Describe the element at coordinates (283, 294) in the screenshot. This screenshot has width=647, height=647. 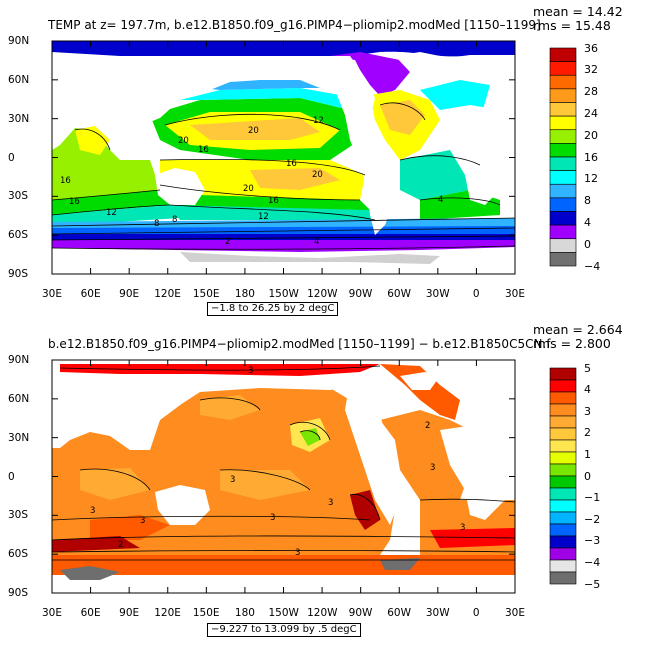
I see `longitude-tick-label: 150W` at that location.